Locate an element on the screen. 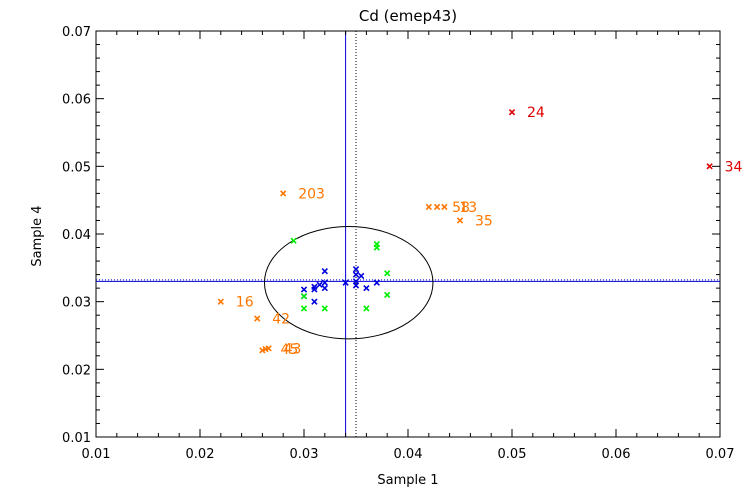 The width and height of the screenshot is (750, 500). y-tick-label: 0.02 is located at coordinates (76, 370).